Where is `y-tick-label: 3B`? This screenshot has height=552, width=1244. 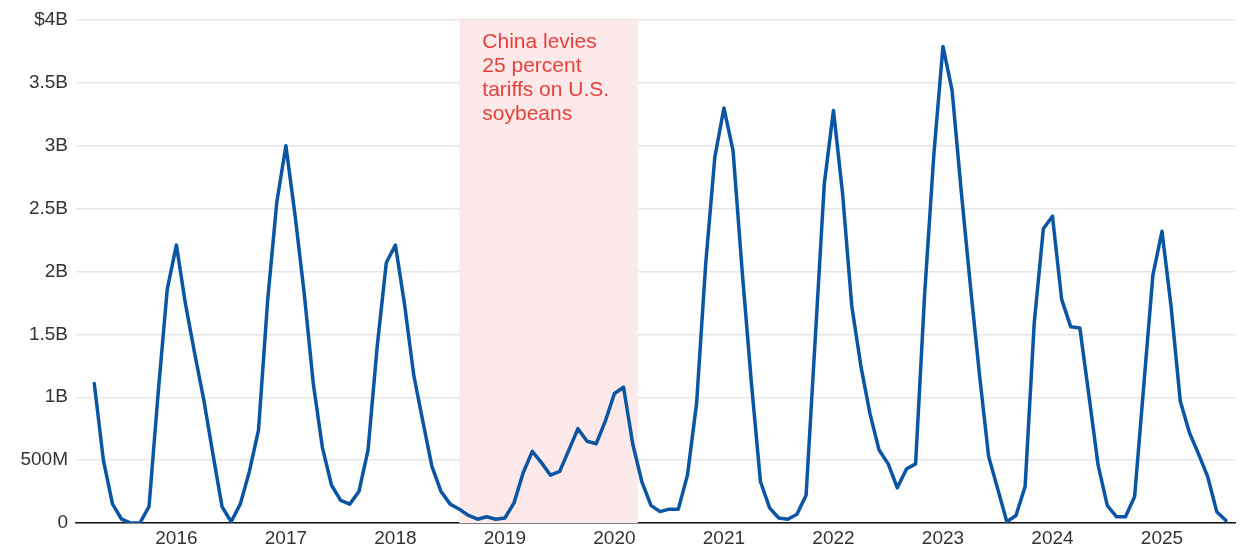 y-tick-label: 3B is located at coordinates (56, 144).